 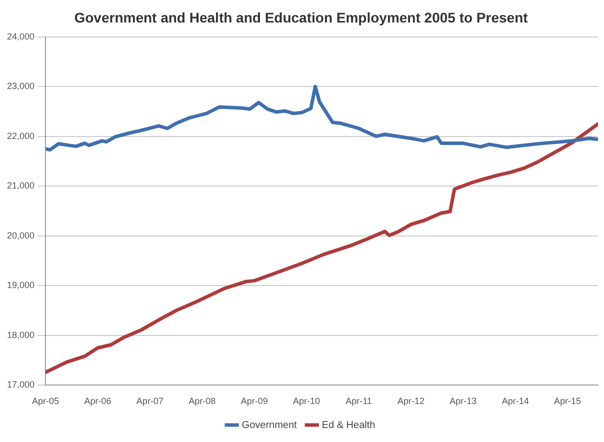 What do you see at coordinates (359, 401) in the screenshot?
I see `x-tick-label: Apr-11` at bounding box center [359, 401].